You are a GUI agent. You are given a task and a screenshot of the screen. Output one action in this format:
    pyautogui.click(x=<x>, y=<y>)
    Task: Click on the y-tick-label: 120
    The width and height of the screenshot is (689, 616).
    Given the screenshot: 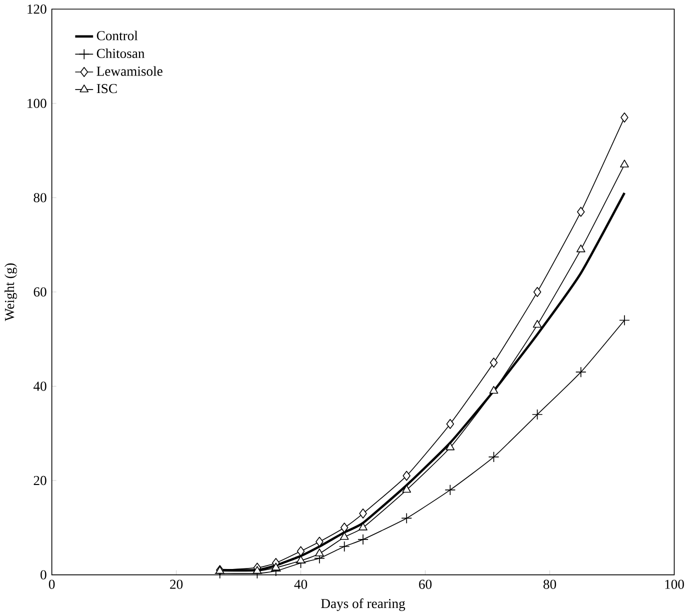 What is the action you would take?
    pyautogui.click(x=37, y=9)
    